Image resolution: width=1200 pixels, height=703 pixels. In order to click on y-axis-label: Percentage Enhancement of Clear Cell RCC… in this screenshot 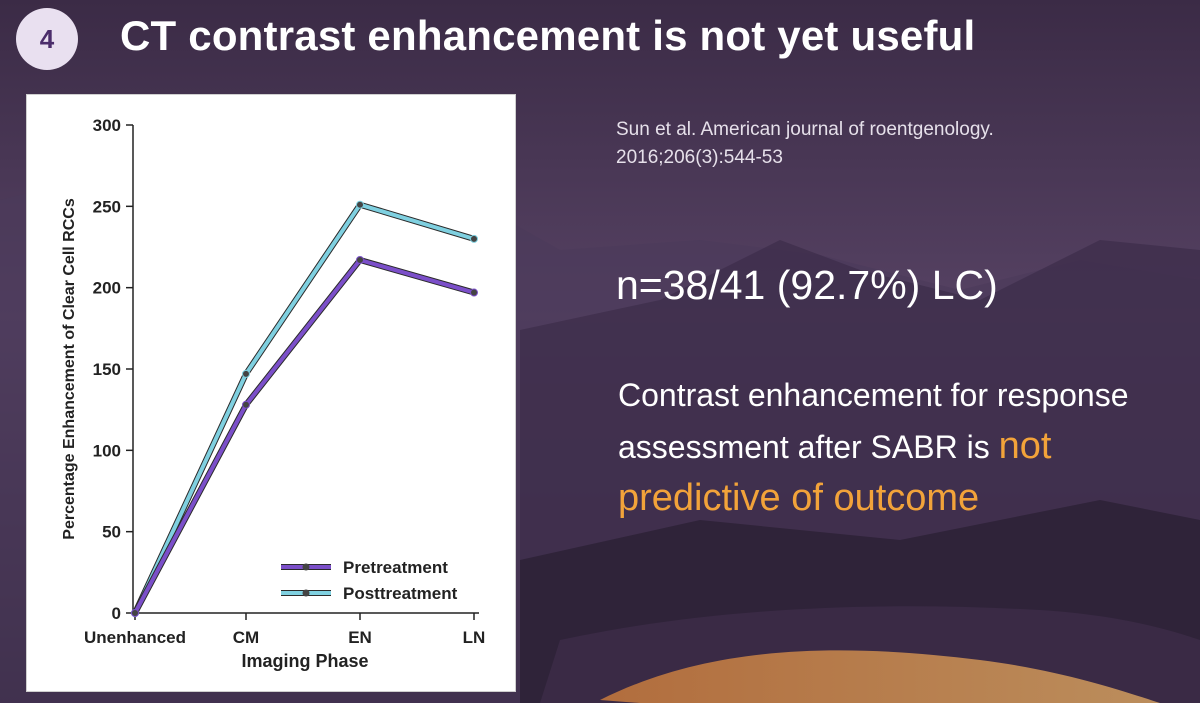, I will do `click(69, 369)`.